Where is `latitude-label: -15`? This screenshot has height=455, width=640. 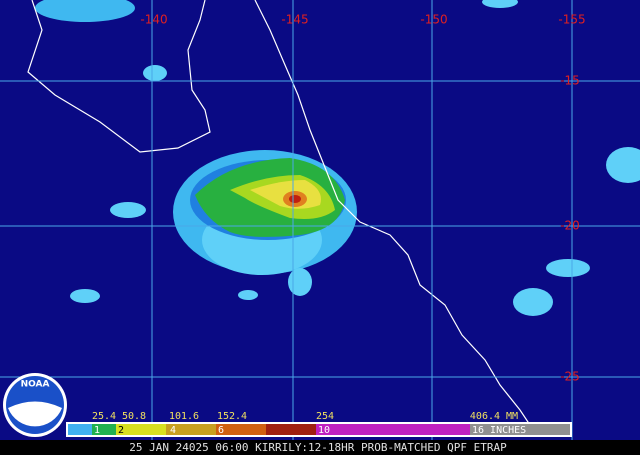
latitude-label: -15 is located at coordinates (570, 81).